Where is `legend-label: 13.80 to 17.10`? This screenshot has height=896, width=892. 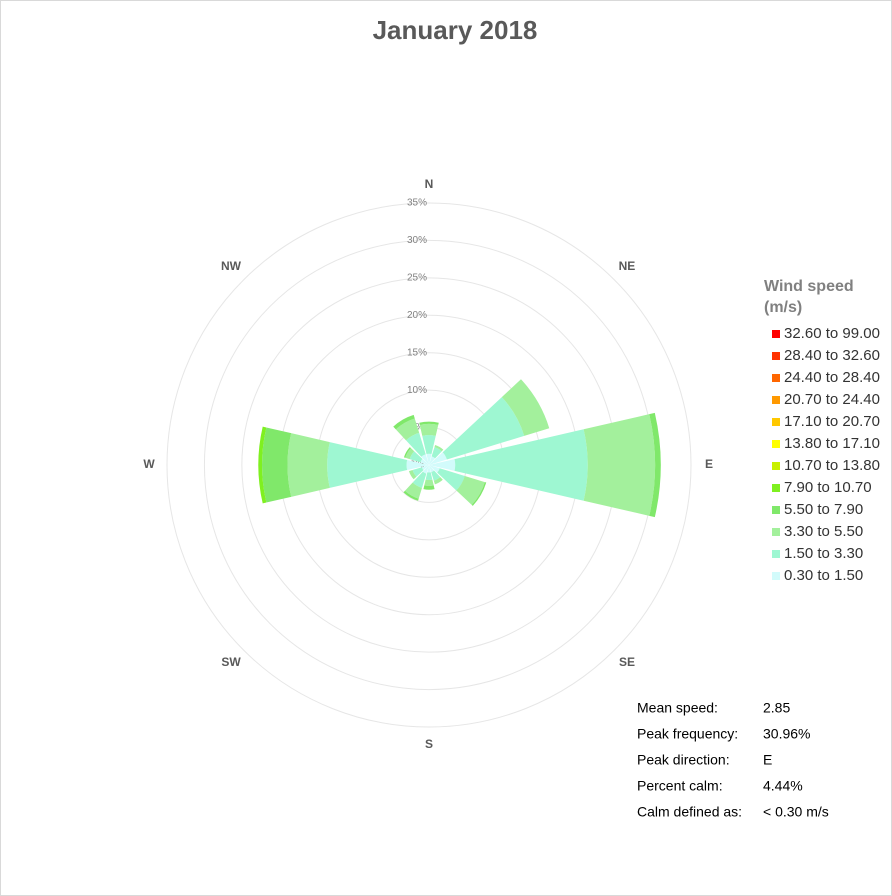 legend-label: 13.80 to 17.10 is located at coordinates (832, 443).